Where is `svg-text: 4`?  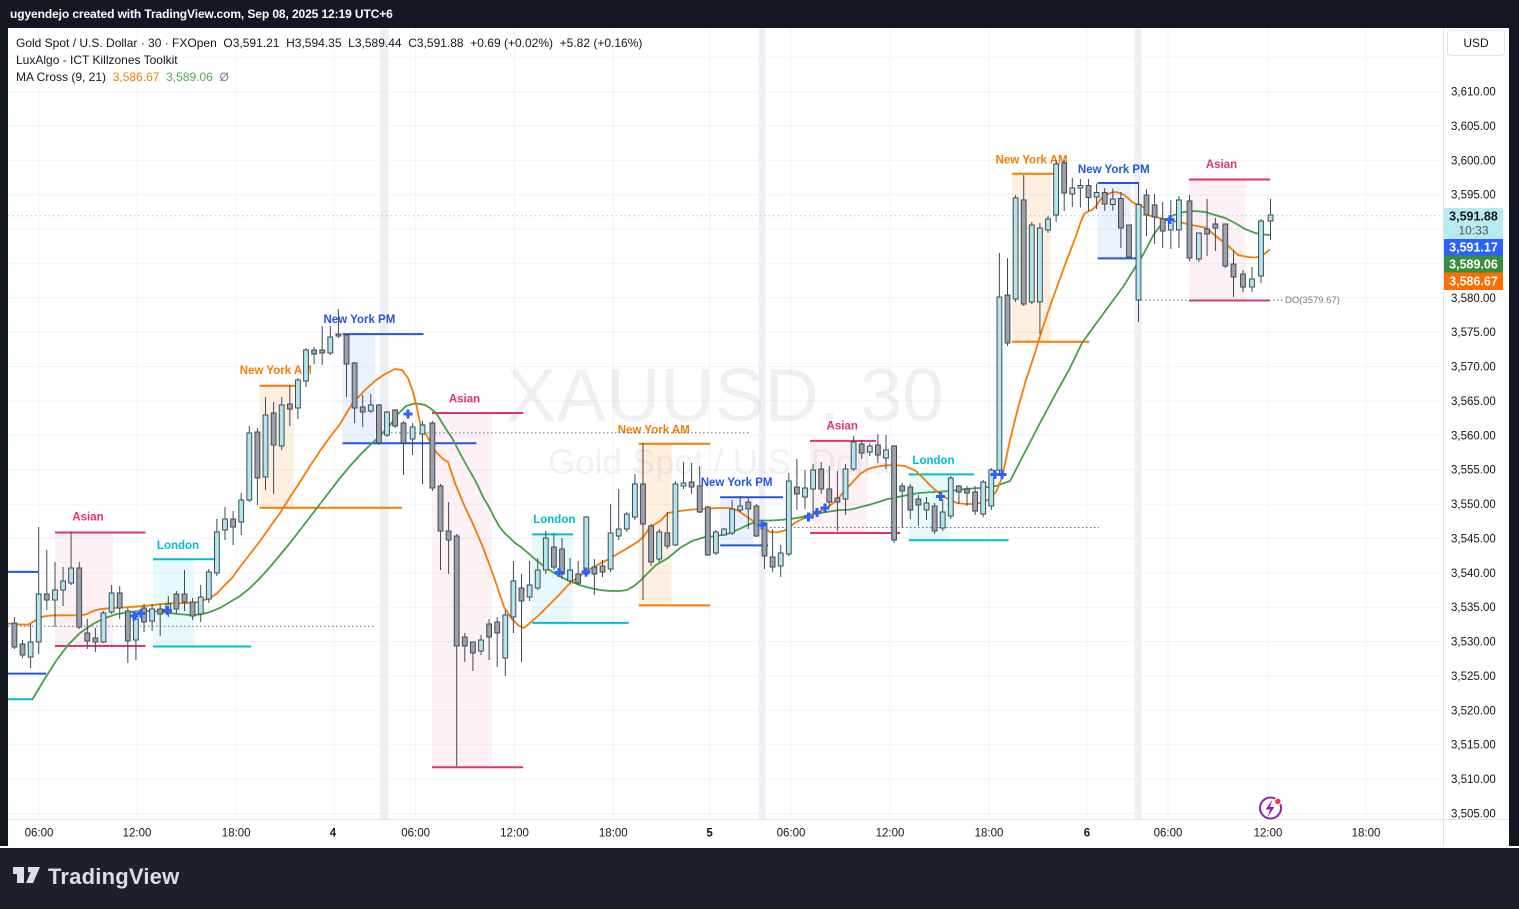 svg-text: 4 is located at coordinates (333, 834).